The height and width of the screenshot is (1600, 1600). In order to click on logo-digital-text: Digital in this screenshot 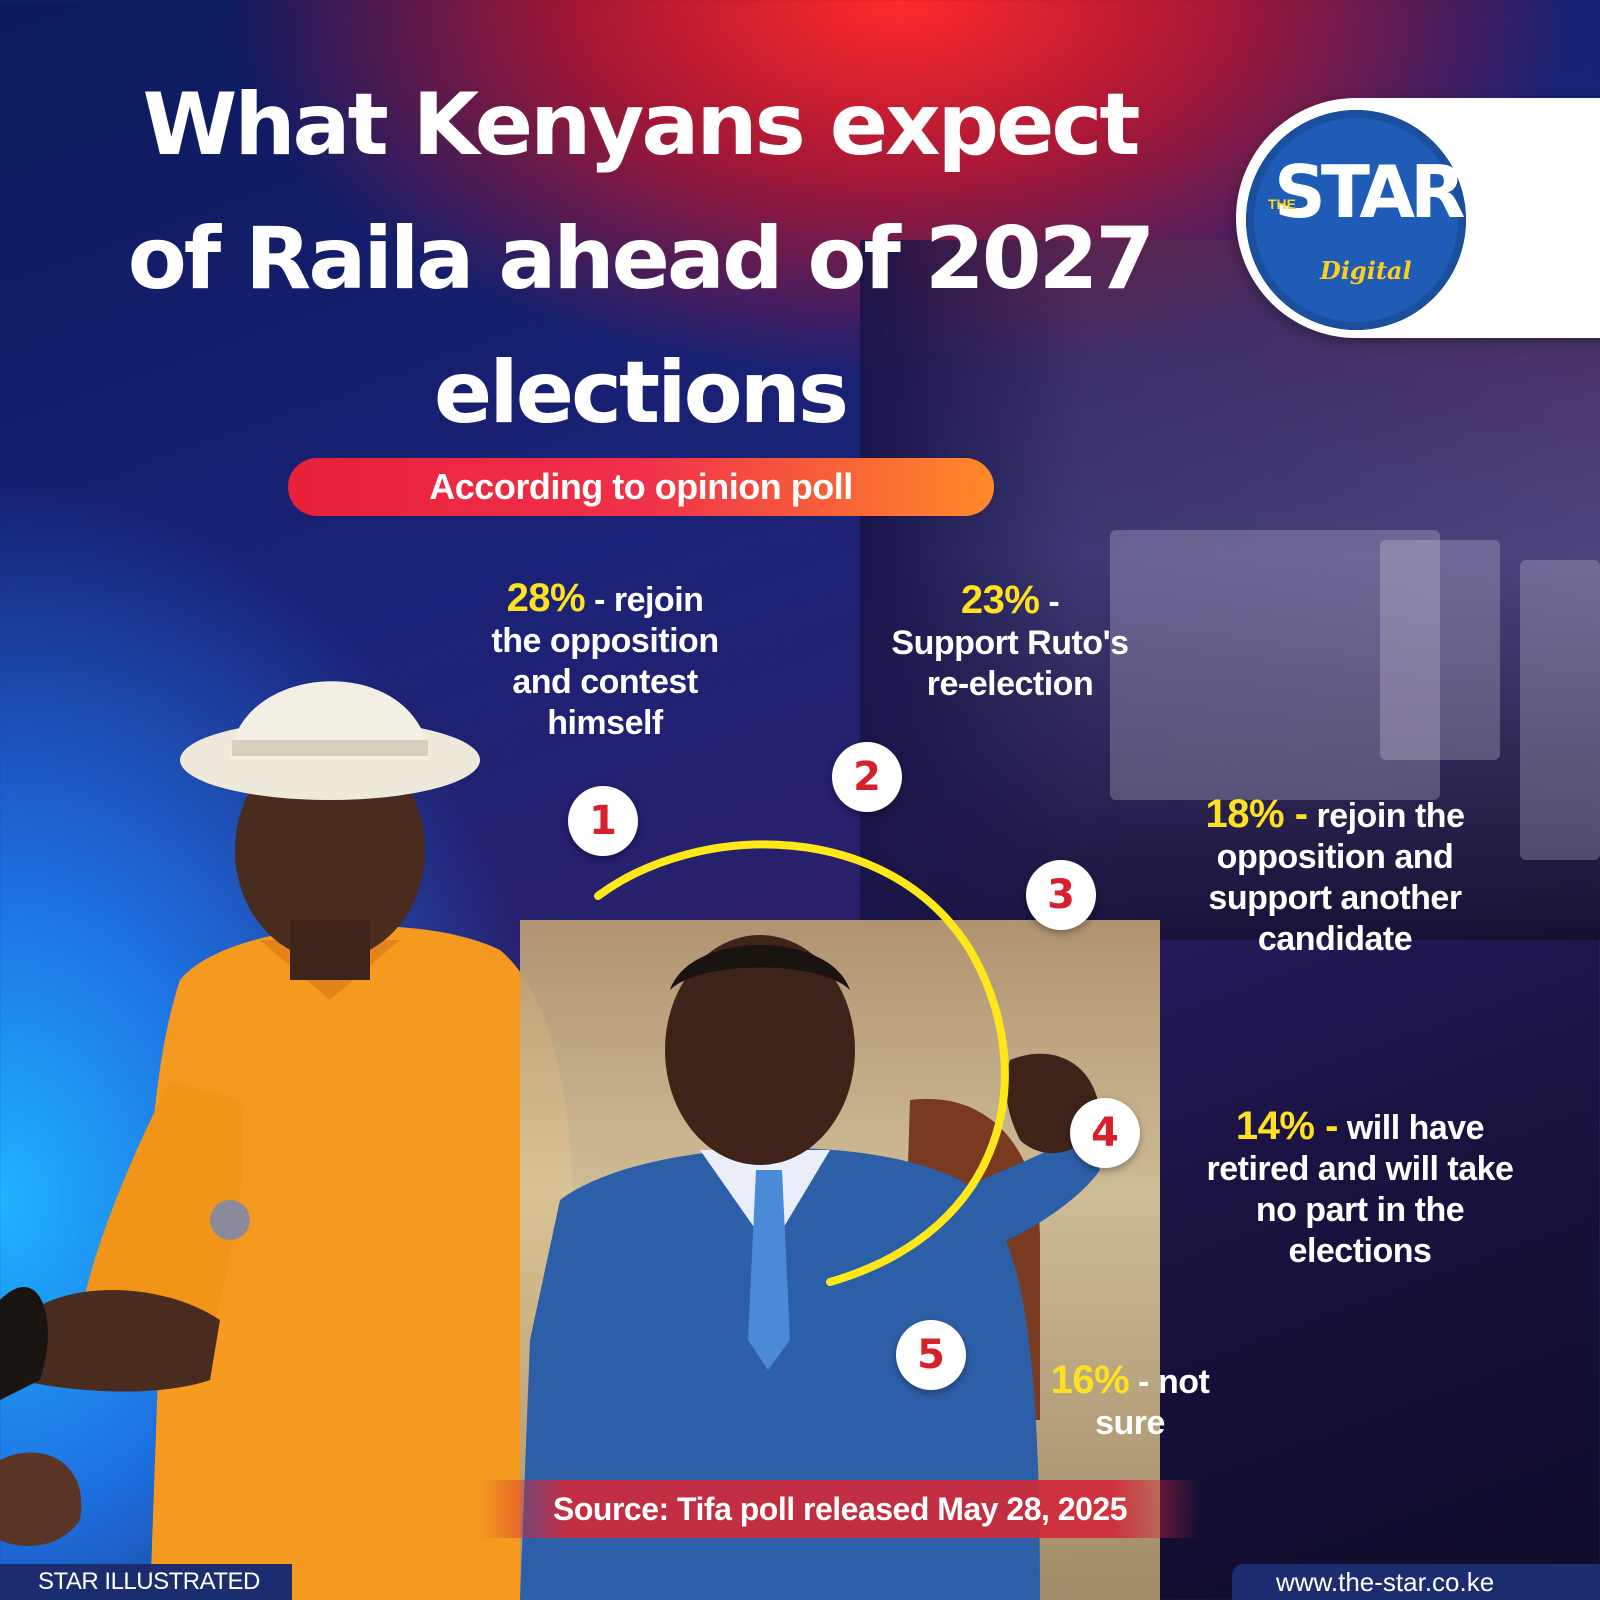, I will do `click(1366, 270)`.